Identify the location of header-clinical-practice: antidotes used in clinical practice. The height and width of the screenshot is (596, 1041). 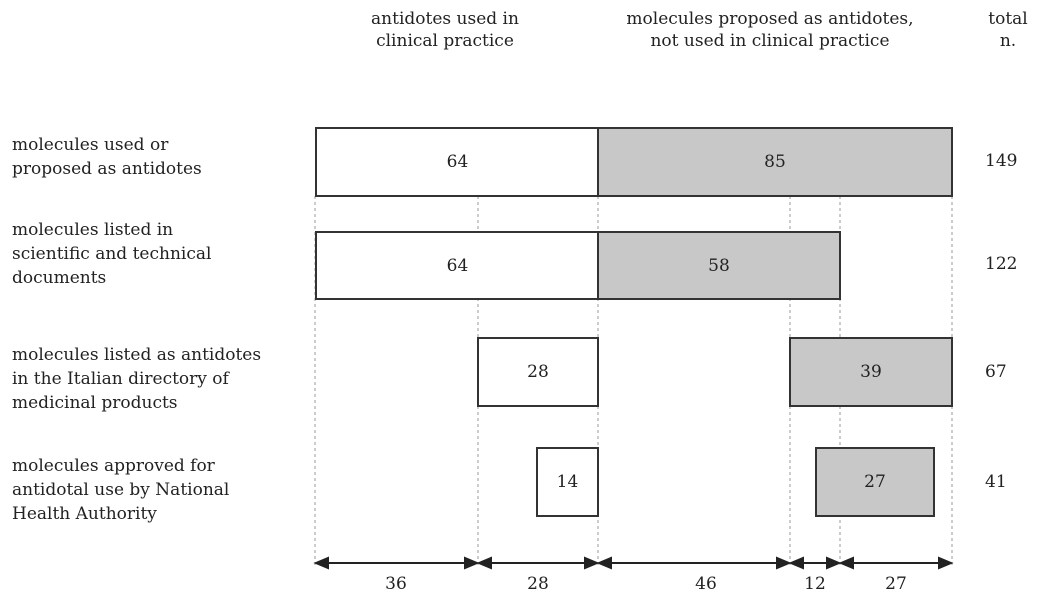
(445, 30).